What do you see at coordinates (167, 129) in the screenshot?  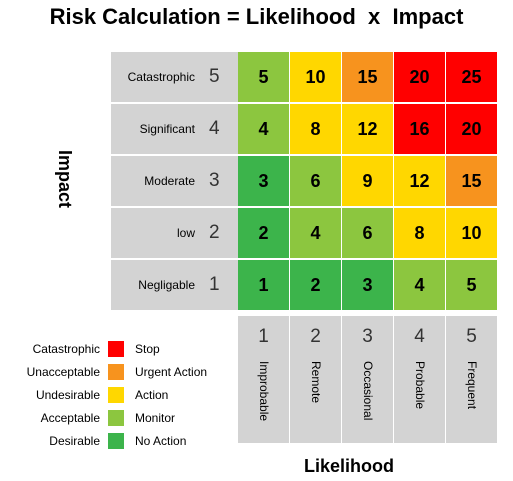 I see `impact-level-name: Significant` at bounding box center [167, 129].